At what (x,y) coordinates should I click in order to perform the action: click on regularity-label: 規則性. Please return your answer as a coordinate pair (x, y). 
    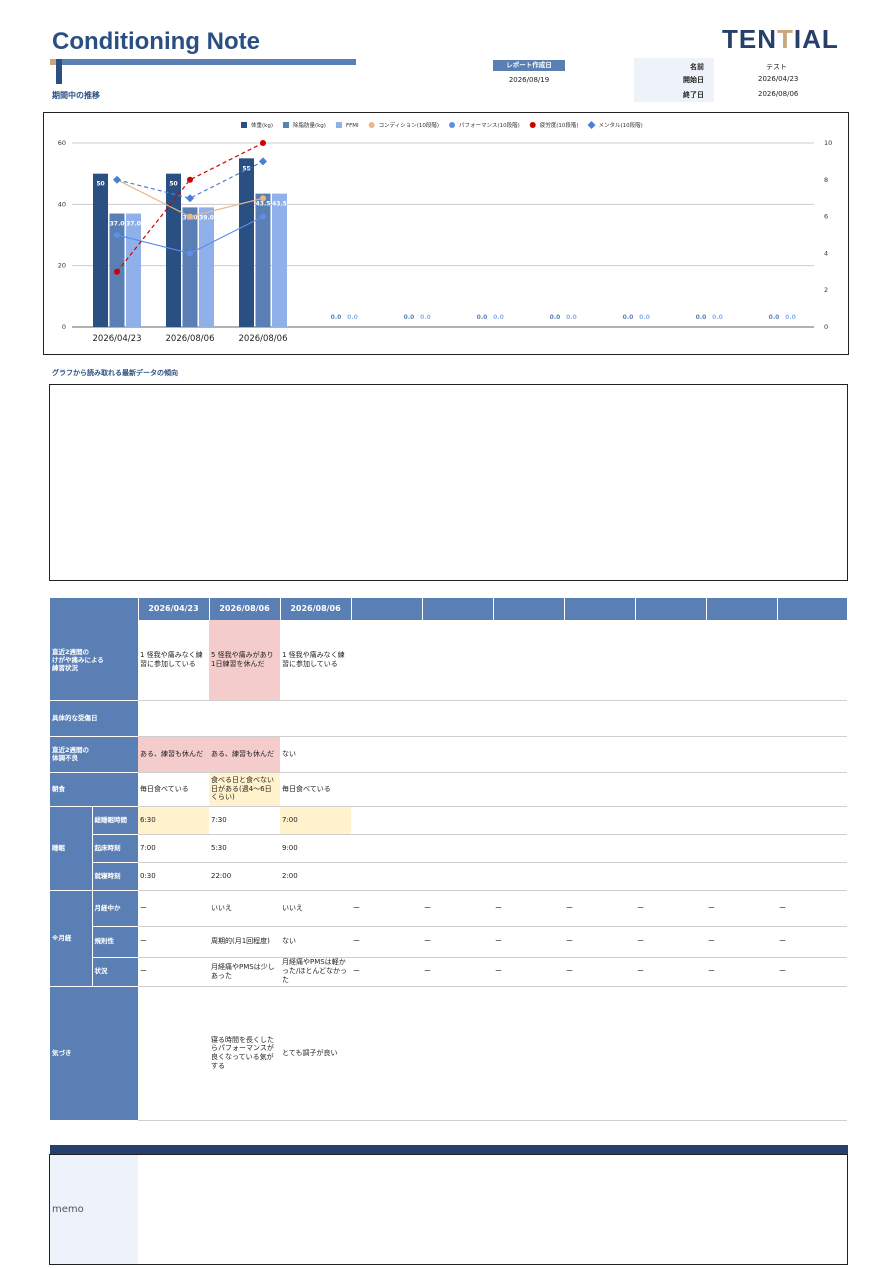
    Looking at the image, I should click on (114, 942).